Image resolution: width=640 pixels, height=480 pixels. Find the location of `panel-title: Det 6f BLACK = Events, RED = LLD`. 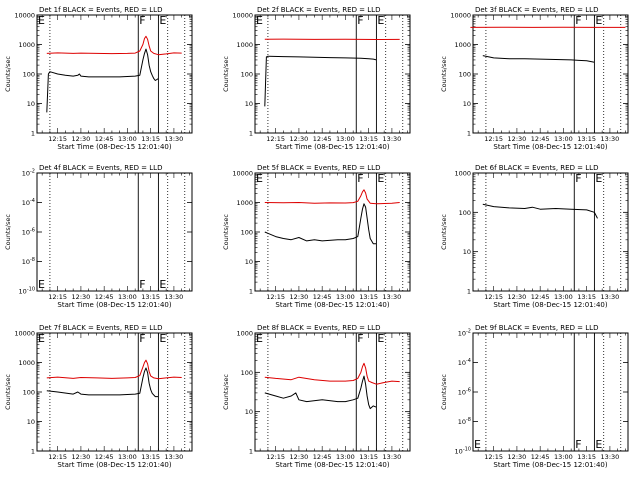

panel-title: Det 6f BLACK = Events, RED = LLD is located at coordinates (536, 168).